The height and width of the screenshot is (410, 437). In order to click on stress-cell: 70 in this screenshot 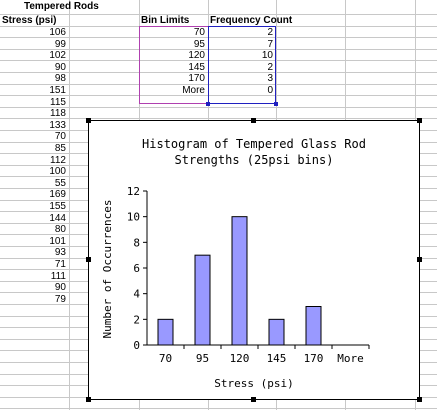, I will do `click(60, 136)`.